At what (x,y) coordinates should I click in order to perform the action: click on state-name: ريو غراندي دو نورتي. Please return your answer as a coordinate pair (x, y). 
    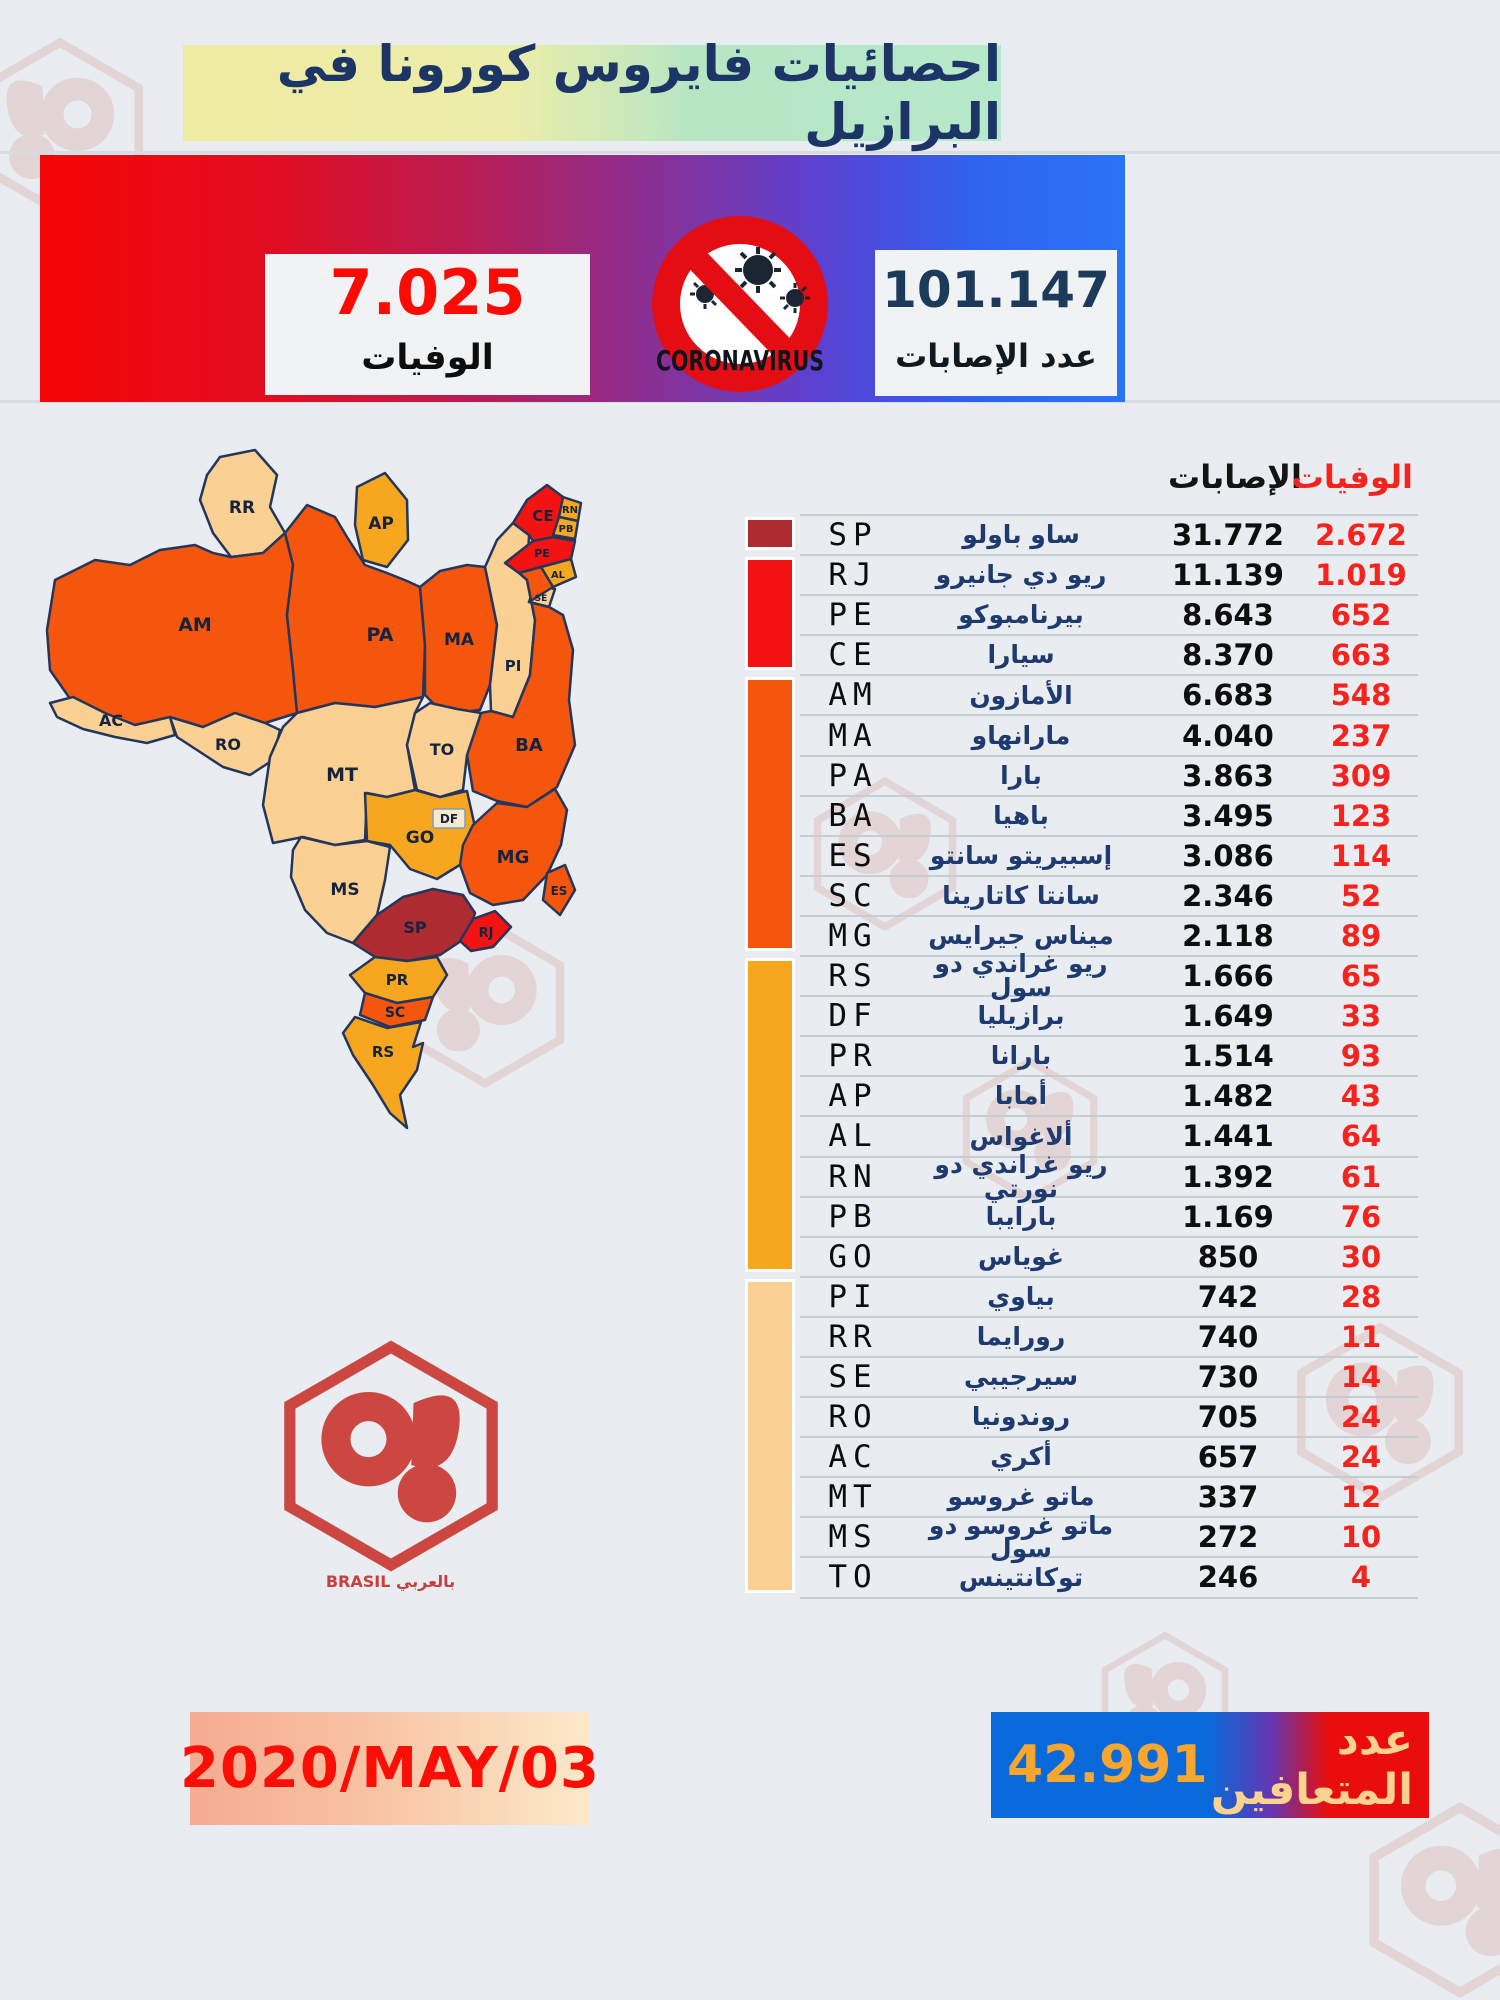
    Looking at the image, I should click on (1021, 1176).